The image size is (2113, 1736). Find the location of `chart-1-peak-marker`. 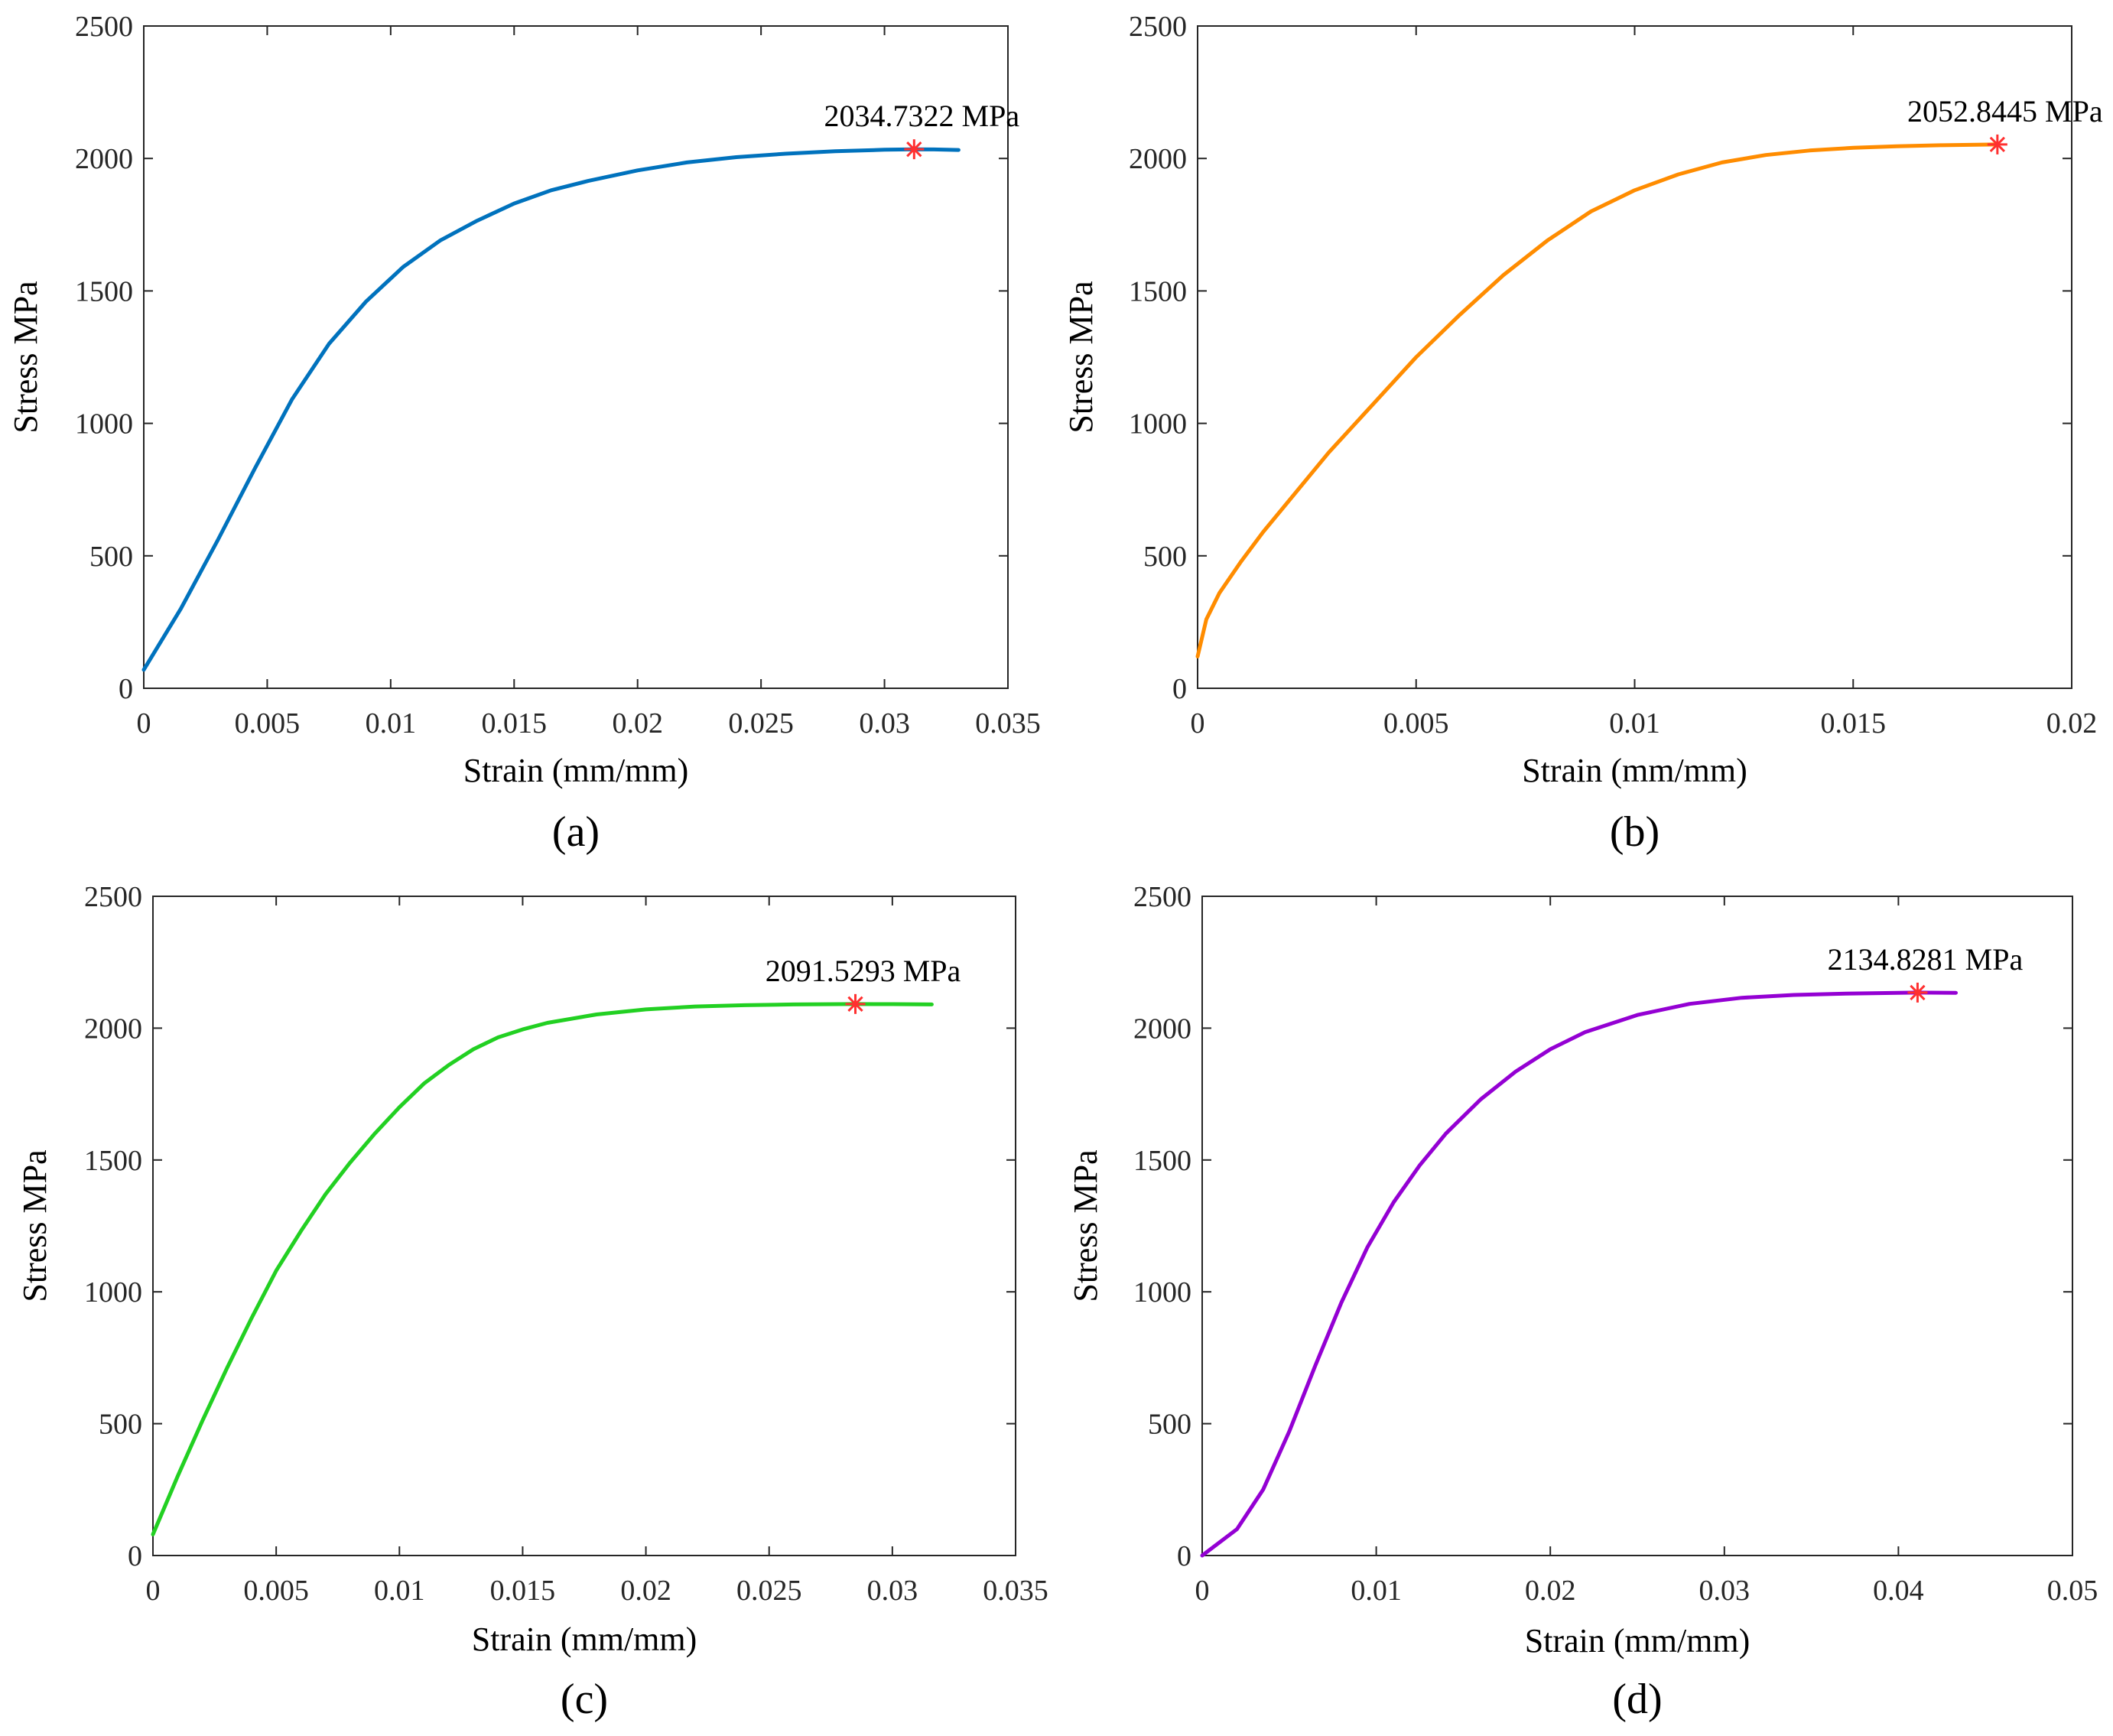

chart-1-peak-marker is located at coordinates (914, 149).